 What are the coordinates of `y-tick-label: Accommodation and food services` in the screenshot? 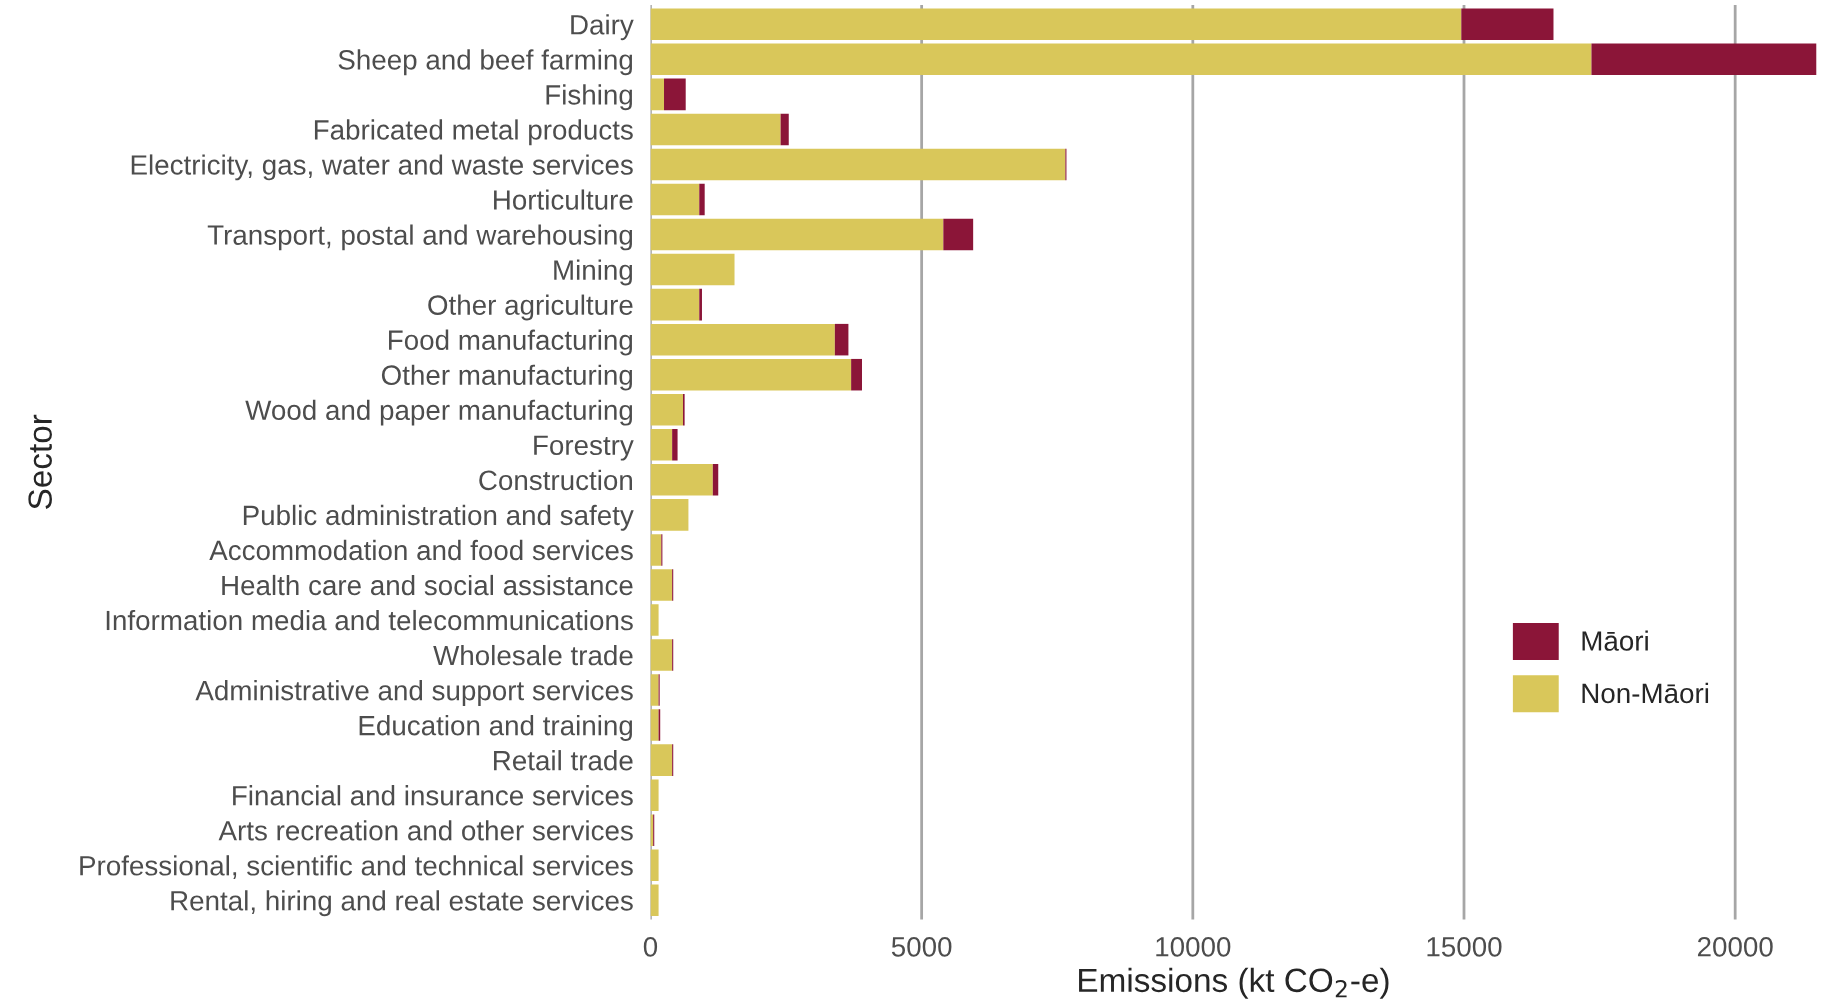 It's located at (421, 550).